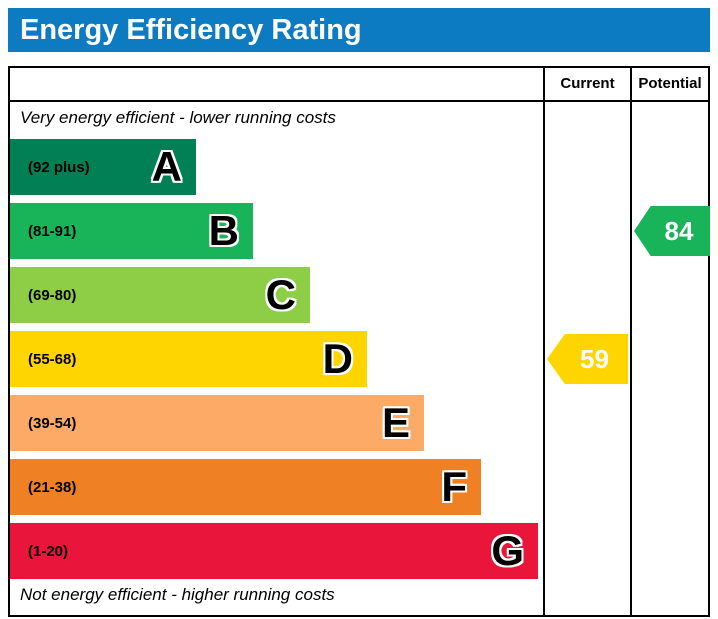 This screenshot has width=718, height=619. Describe the element at coordinates (223, 230) in the screenshot. I see `band-letter: B` at that location.